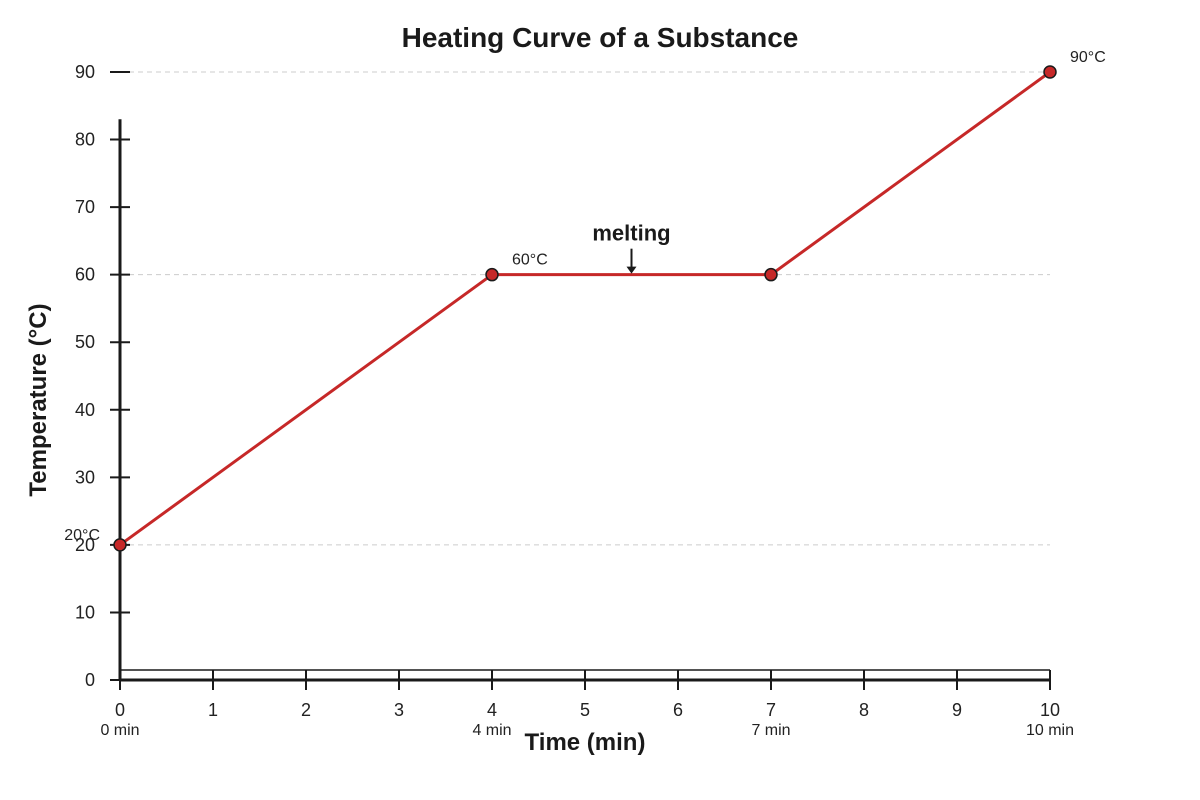  Describe the element at coordinates (90, 680) in the screenshot. I see `y-tick-label-0: 0` at that location.